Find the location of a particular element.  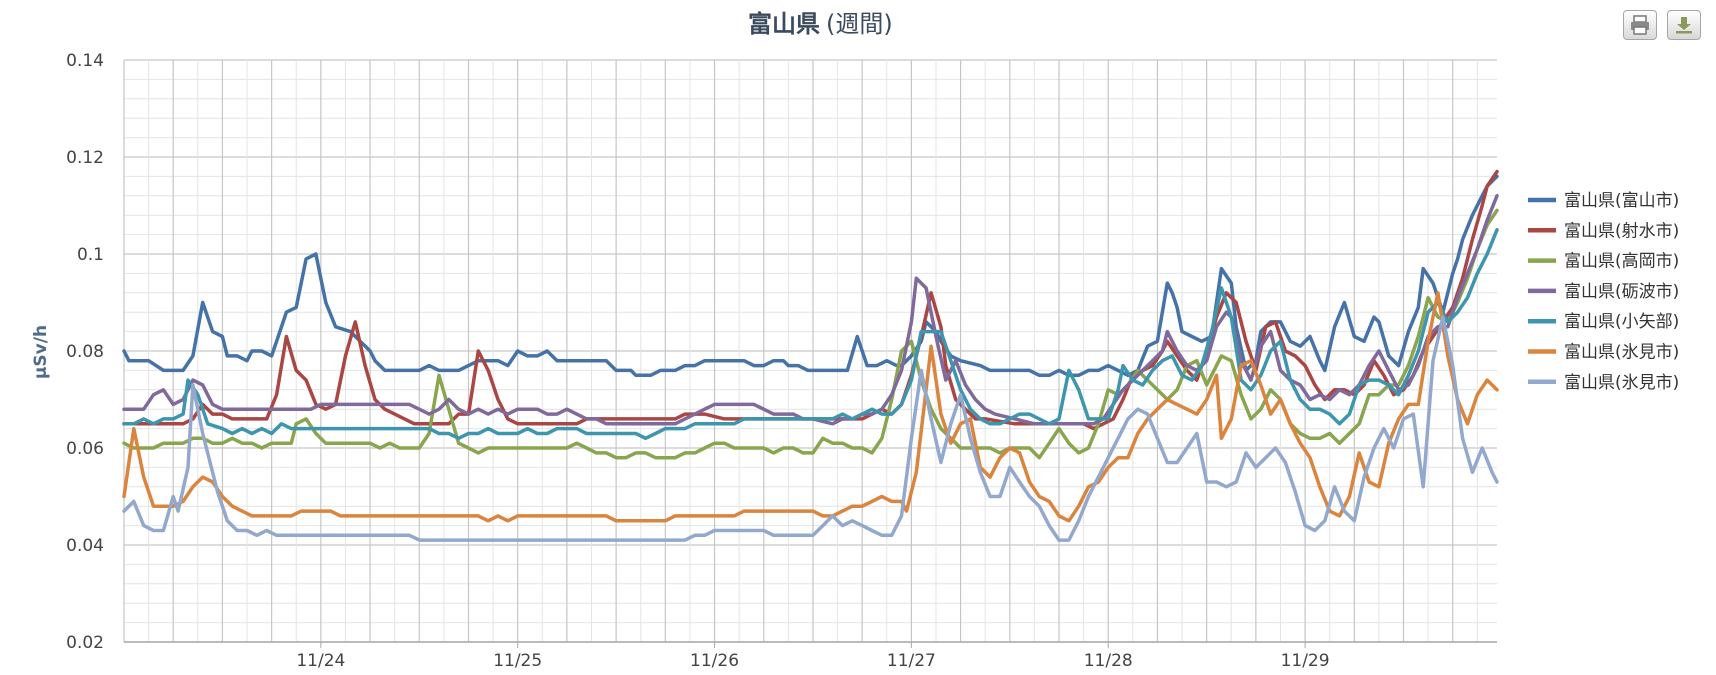

legend-item-6: 富山県(氷見市) is located at coordinates (1603, 353).